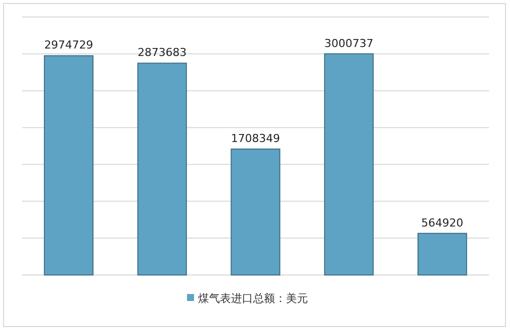  What do you see at coordinates (162, 53) in the screenshot?
I see `data-label: 2873683` at bounding box center [162, 53].